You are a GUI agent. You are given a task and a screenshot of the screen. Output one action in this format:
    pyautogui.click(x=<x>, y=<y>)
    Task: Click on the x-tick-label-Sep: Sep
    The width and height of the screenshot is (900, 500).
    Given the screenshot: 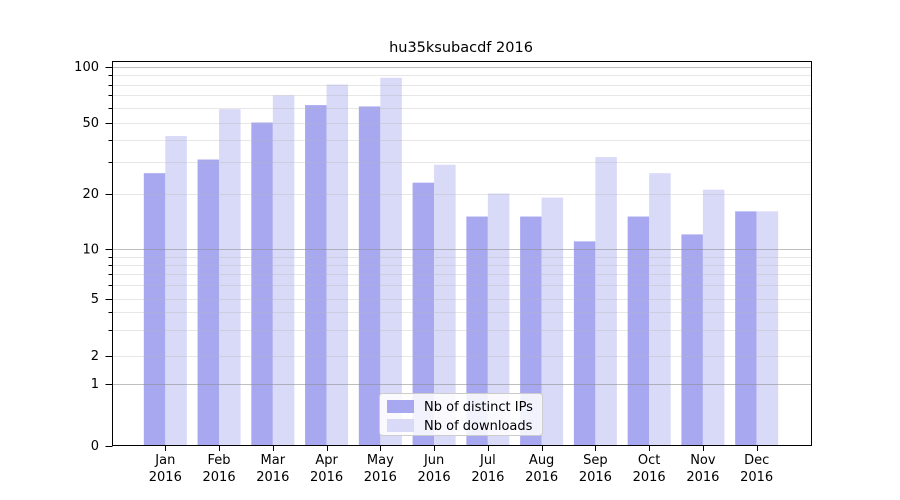 What is the action you would take?
    pyautogui.click(x=595, y=460)
    